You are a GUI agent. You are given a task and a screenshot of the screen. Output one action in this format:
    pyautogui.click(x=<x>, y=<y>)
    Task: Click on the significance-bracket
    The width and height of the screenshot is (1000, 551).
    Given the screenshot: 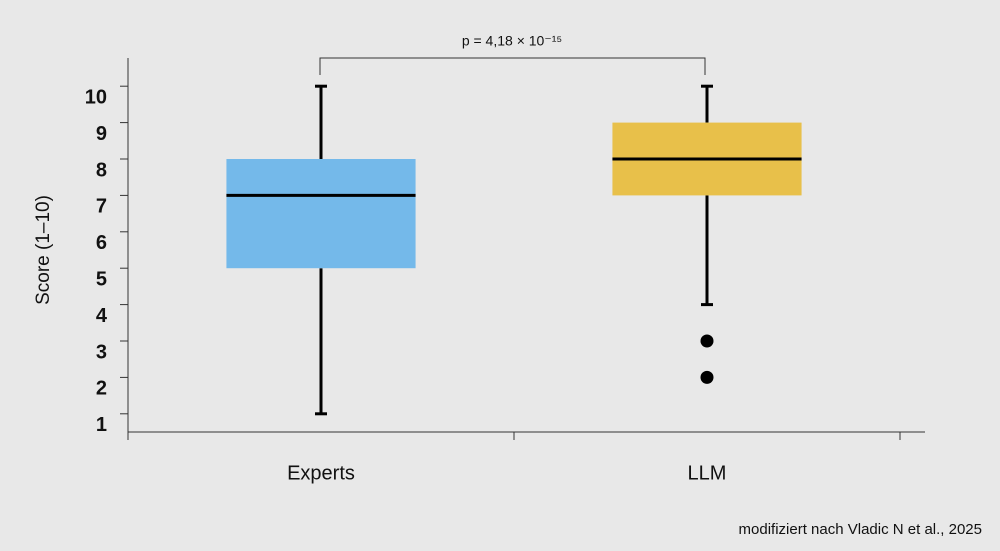 What is the action you would take?
    pyautogui.click(x=512, y=66)
    